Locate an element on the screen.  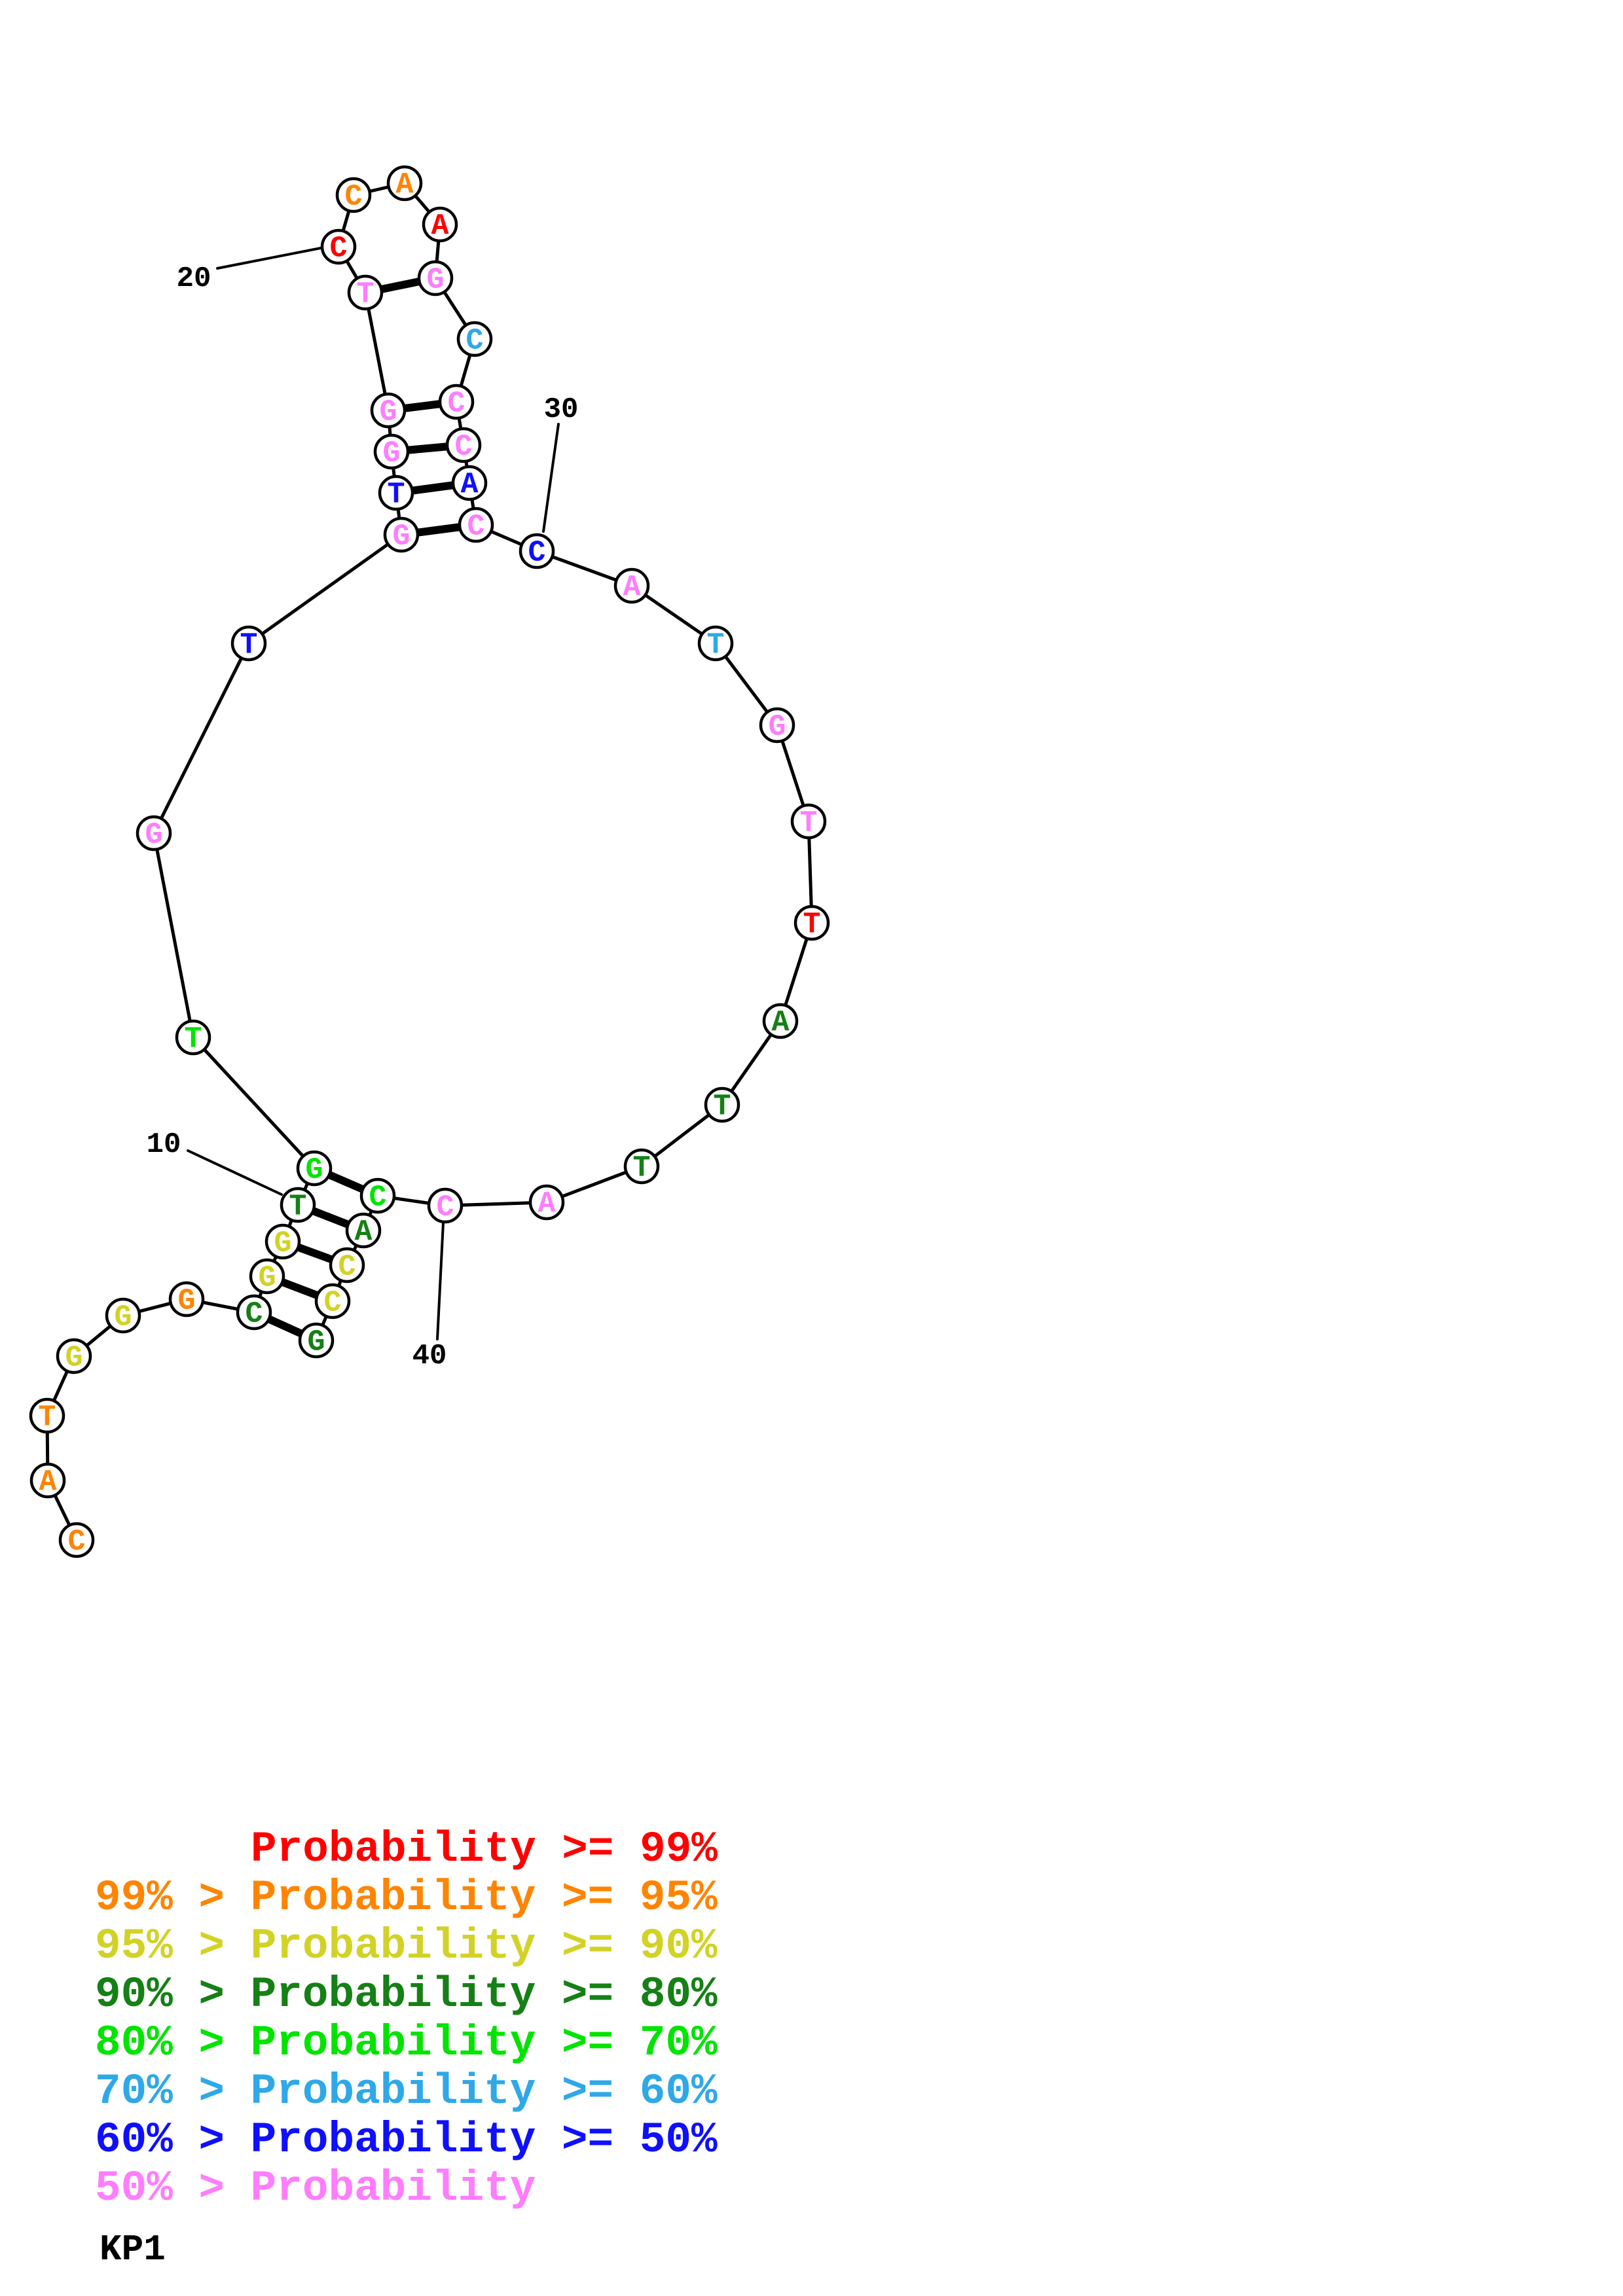
legend-row: 80% > Probability >= 70% is located at coordinates (406, 2043).